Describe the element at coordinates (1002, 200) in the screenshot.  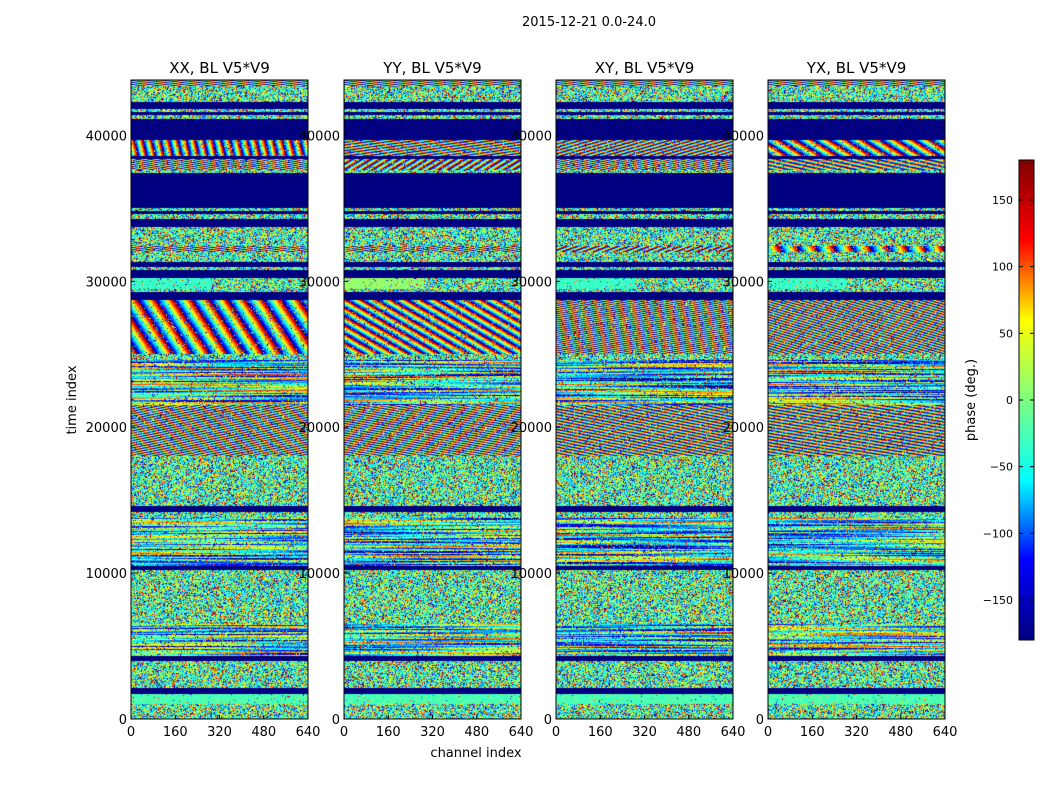
I see `colorbar-tick-label: 150` at that location.